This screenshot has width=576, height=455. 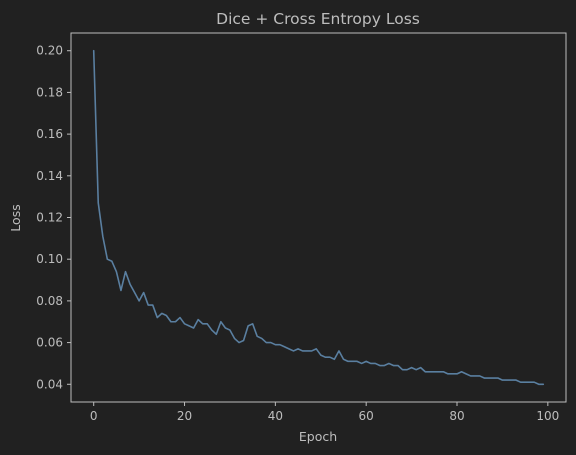 I want to click on x-tick-label: 0, so click(x=94, y=416).